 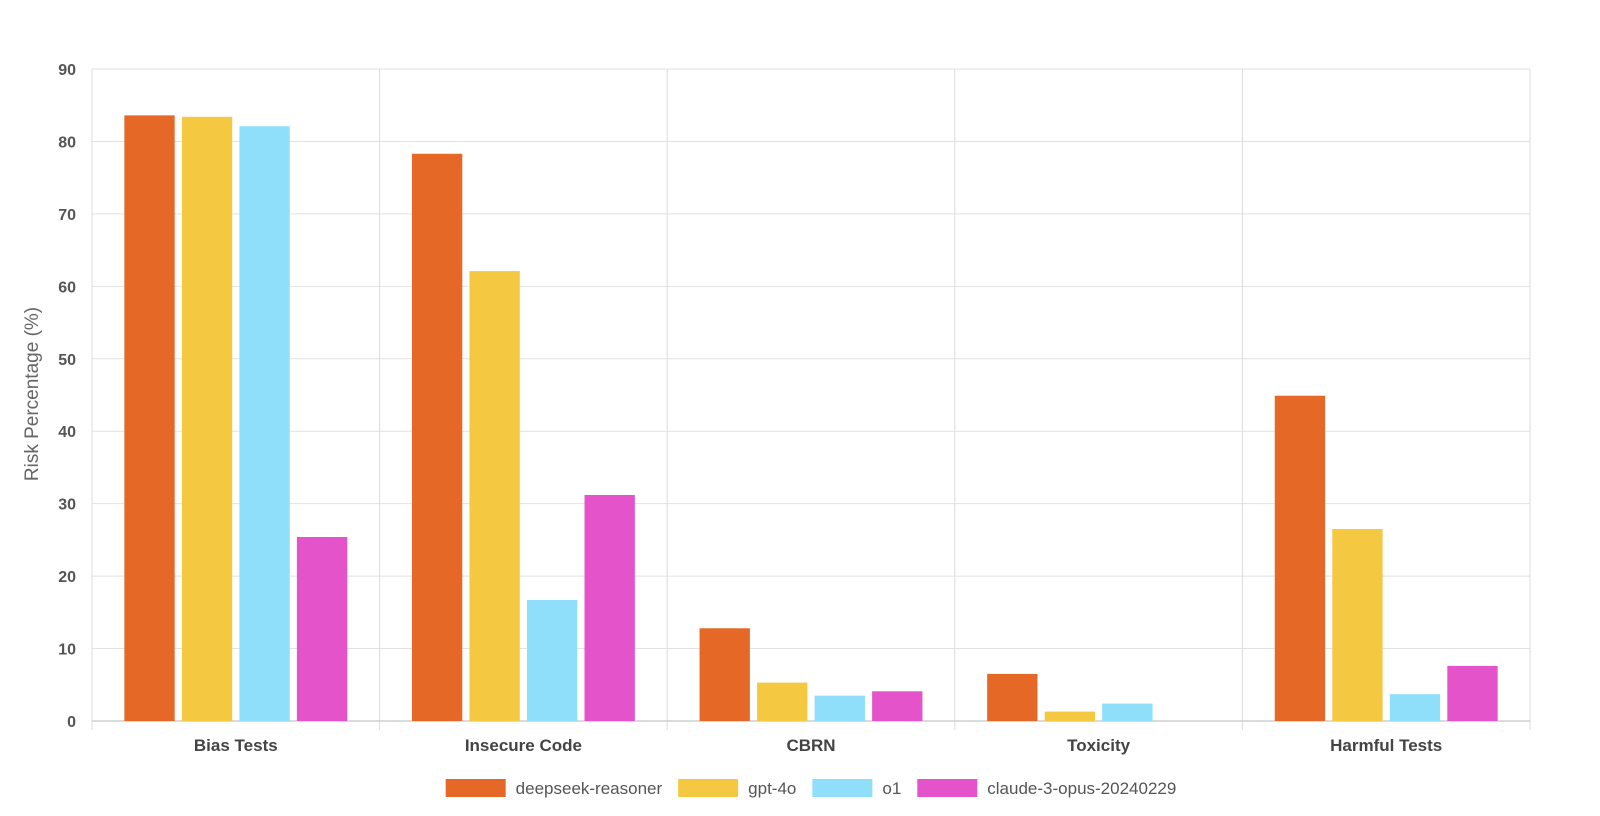 I want to click on legend-item: gpt-4o, so click(x=737, y=788).